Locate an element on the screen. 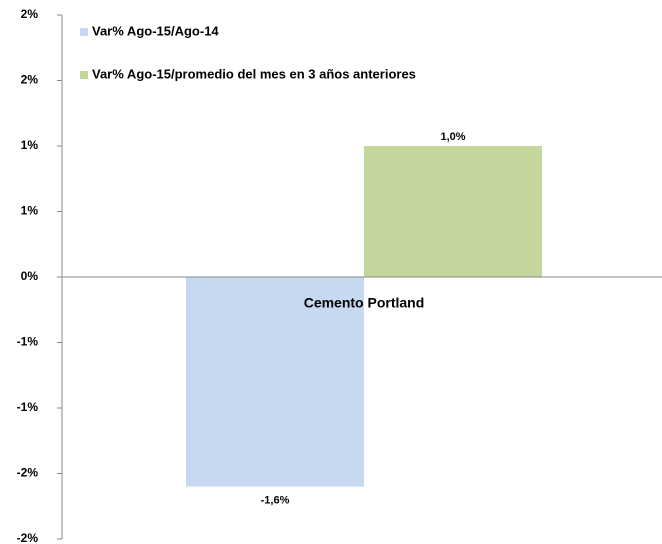  value-label: -1,6% is located at coordinates (275, 501).